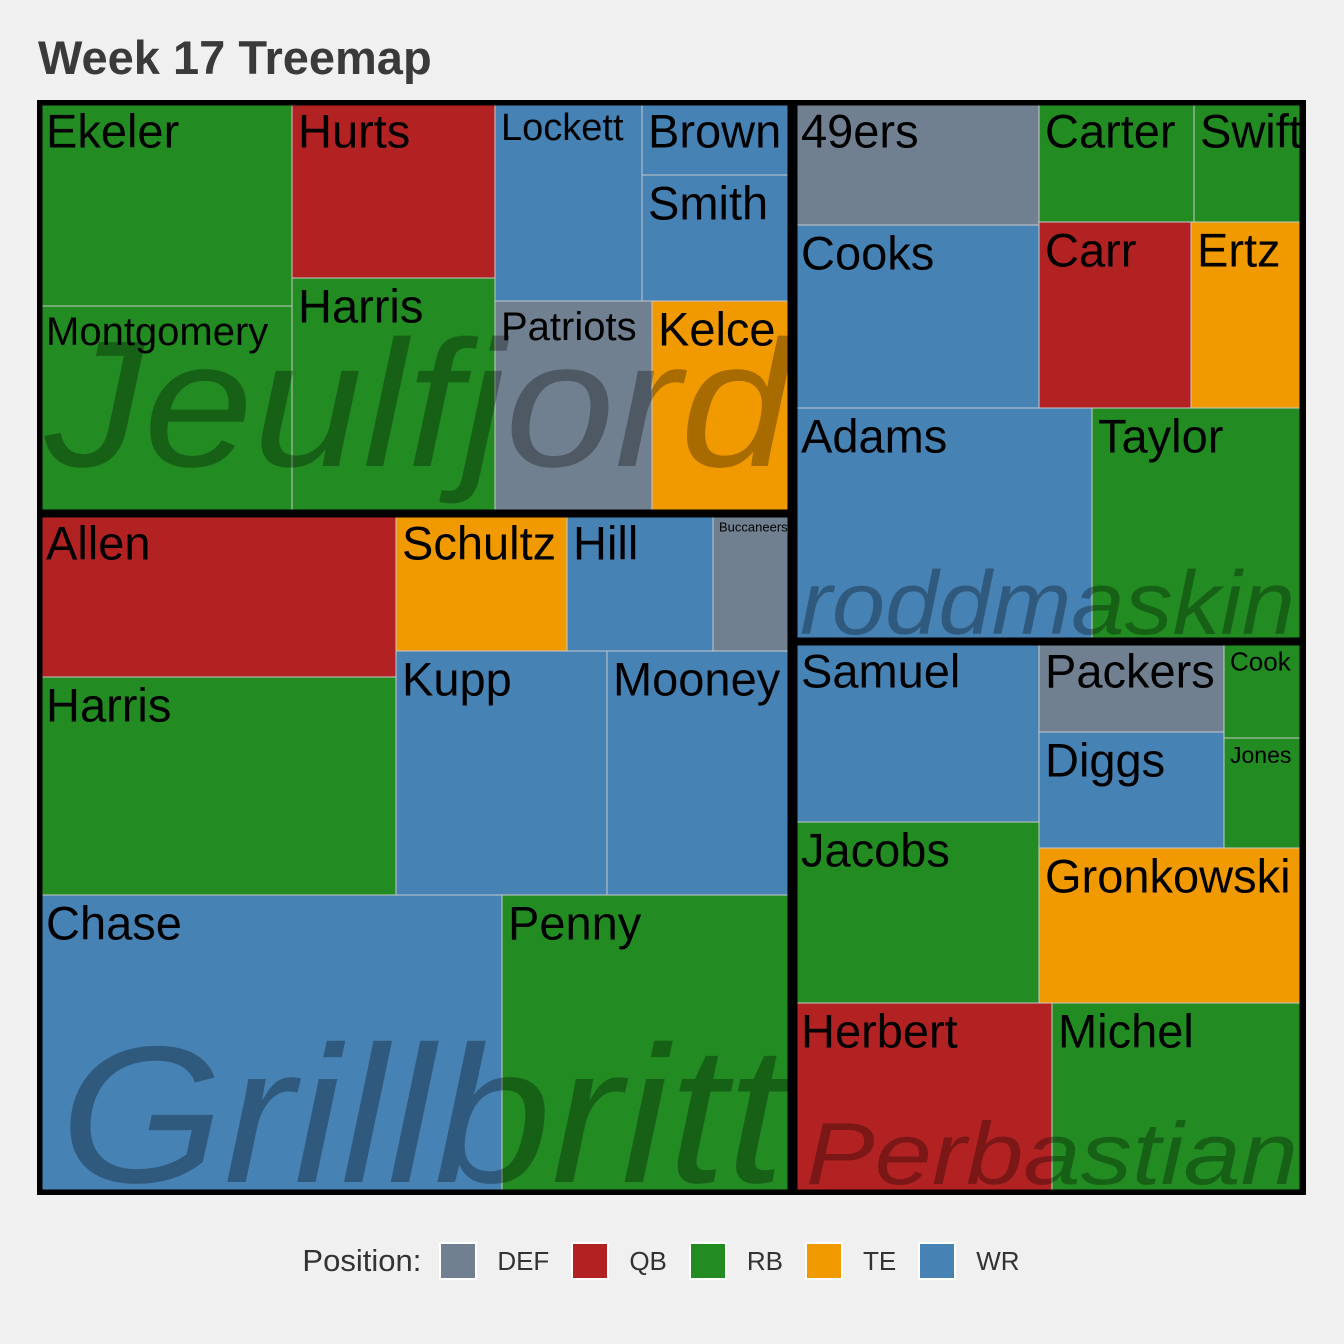 The image size is (1344, 1344). I want to click on chart-title: Week 17 Treemap, so click(235, 57).